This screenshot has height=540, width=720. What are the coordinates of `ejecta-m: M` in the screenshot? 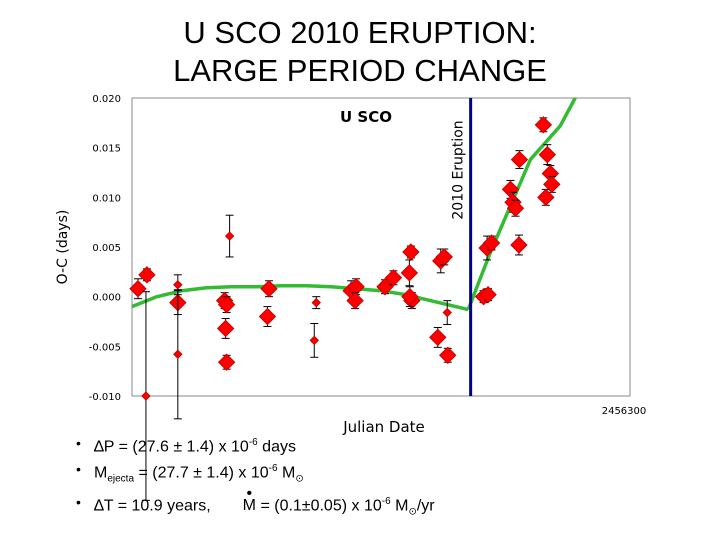 It's located at (101, 473).